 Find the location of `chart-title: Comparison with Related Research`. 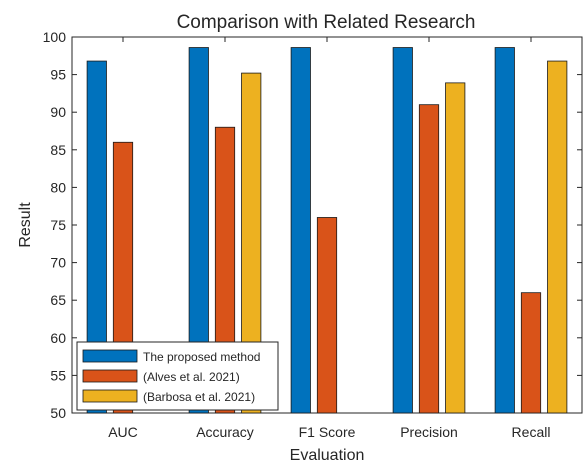

chart-title: Comparison with Related Research is located at coordinates (326, 22).